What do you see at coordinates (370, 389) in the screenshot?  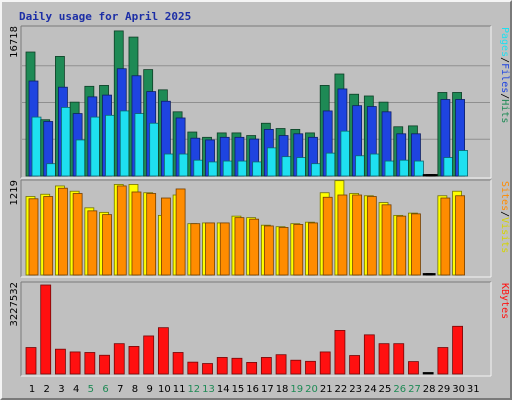 I see `day-label-24: 24` at bounding box center [370, 389].